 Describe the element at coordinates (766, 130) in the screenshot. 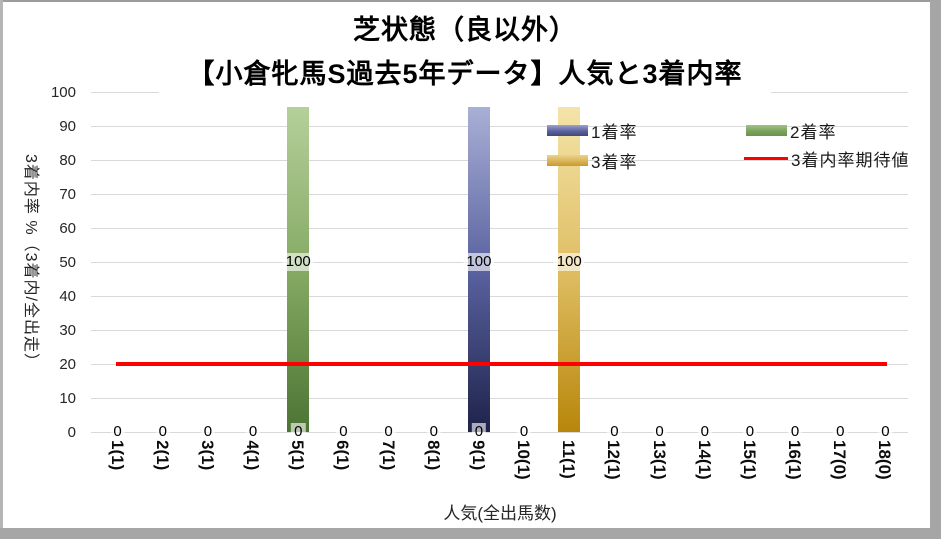

I see `legend-swatch-second-rate` at that location.